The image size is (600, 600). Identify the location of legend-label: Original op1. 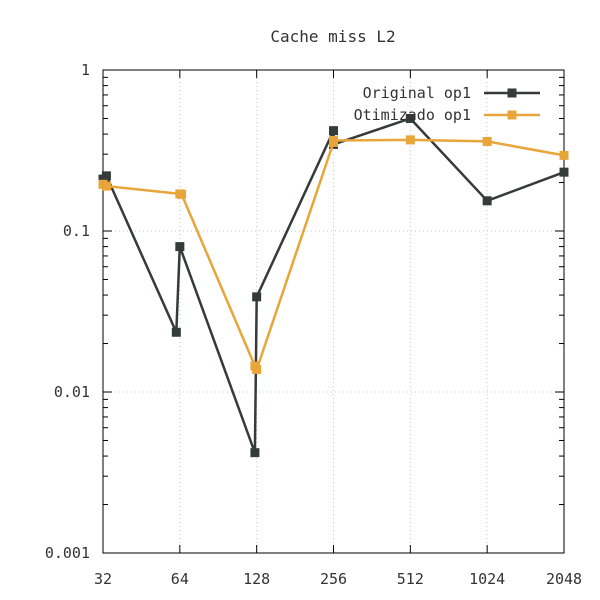
(417, 93).